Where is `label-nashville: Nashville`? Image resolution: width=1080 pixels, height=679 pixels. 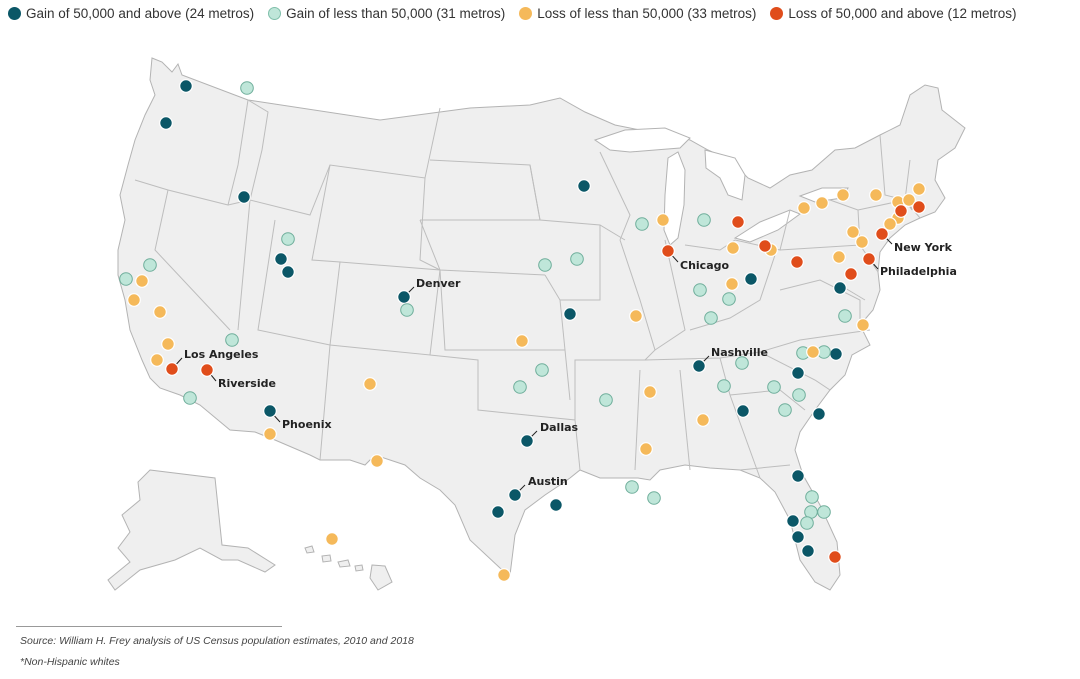 label-nashville: Nashville is located at coordinates (739, 352).